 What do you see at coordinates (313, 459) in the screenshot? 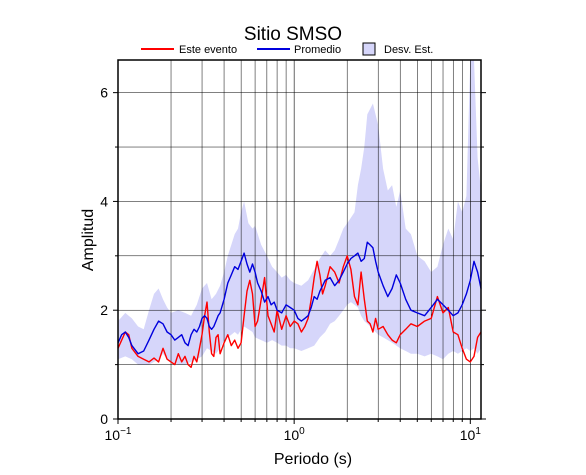
I see `x-axis-title: Periodo (s)` at bounding box center [313, 459].